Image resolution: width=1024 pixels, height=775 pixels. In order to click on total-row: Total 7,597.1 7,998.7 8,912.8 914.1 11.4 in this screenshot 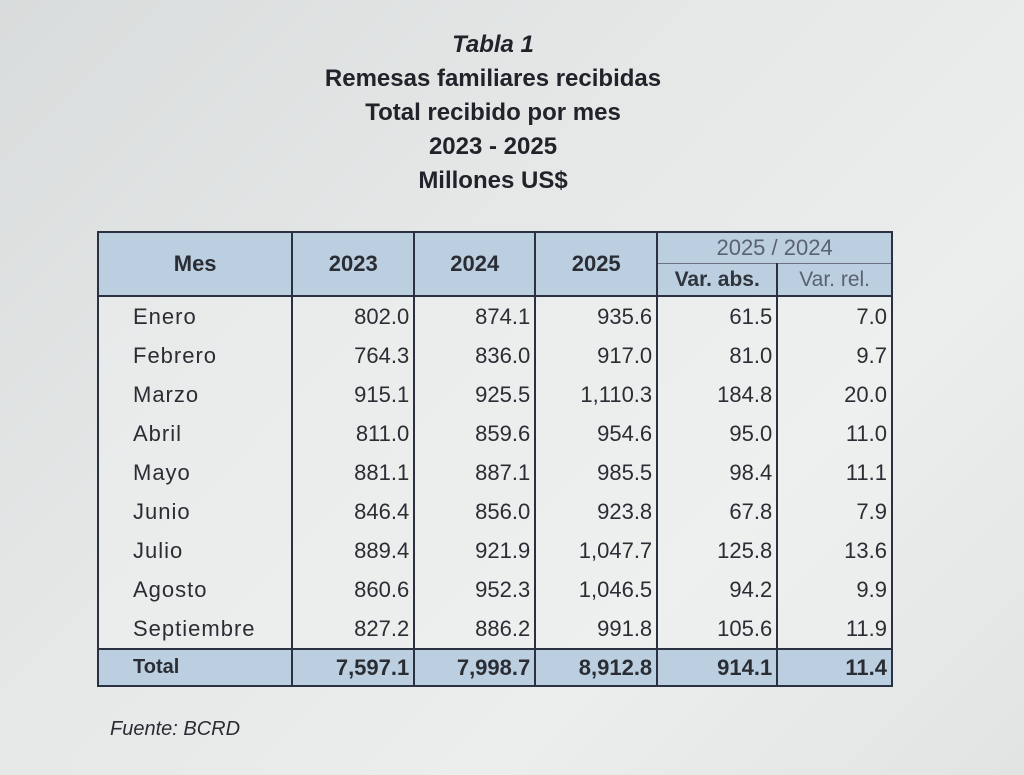, I will do `click(494, 667)`.